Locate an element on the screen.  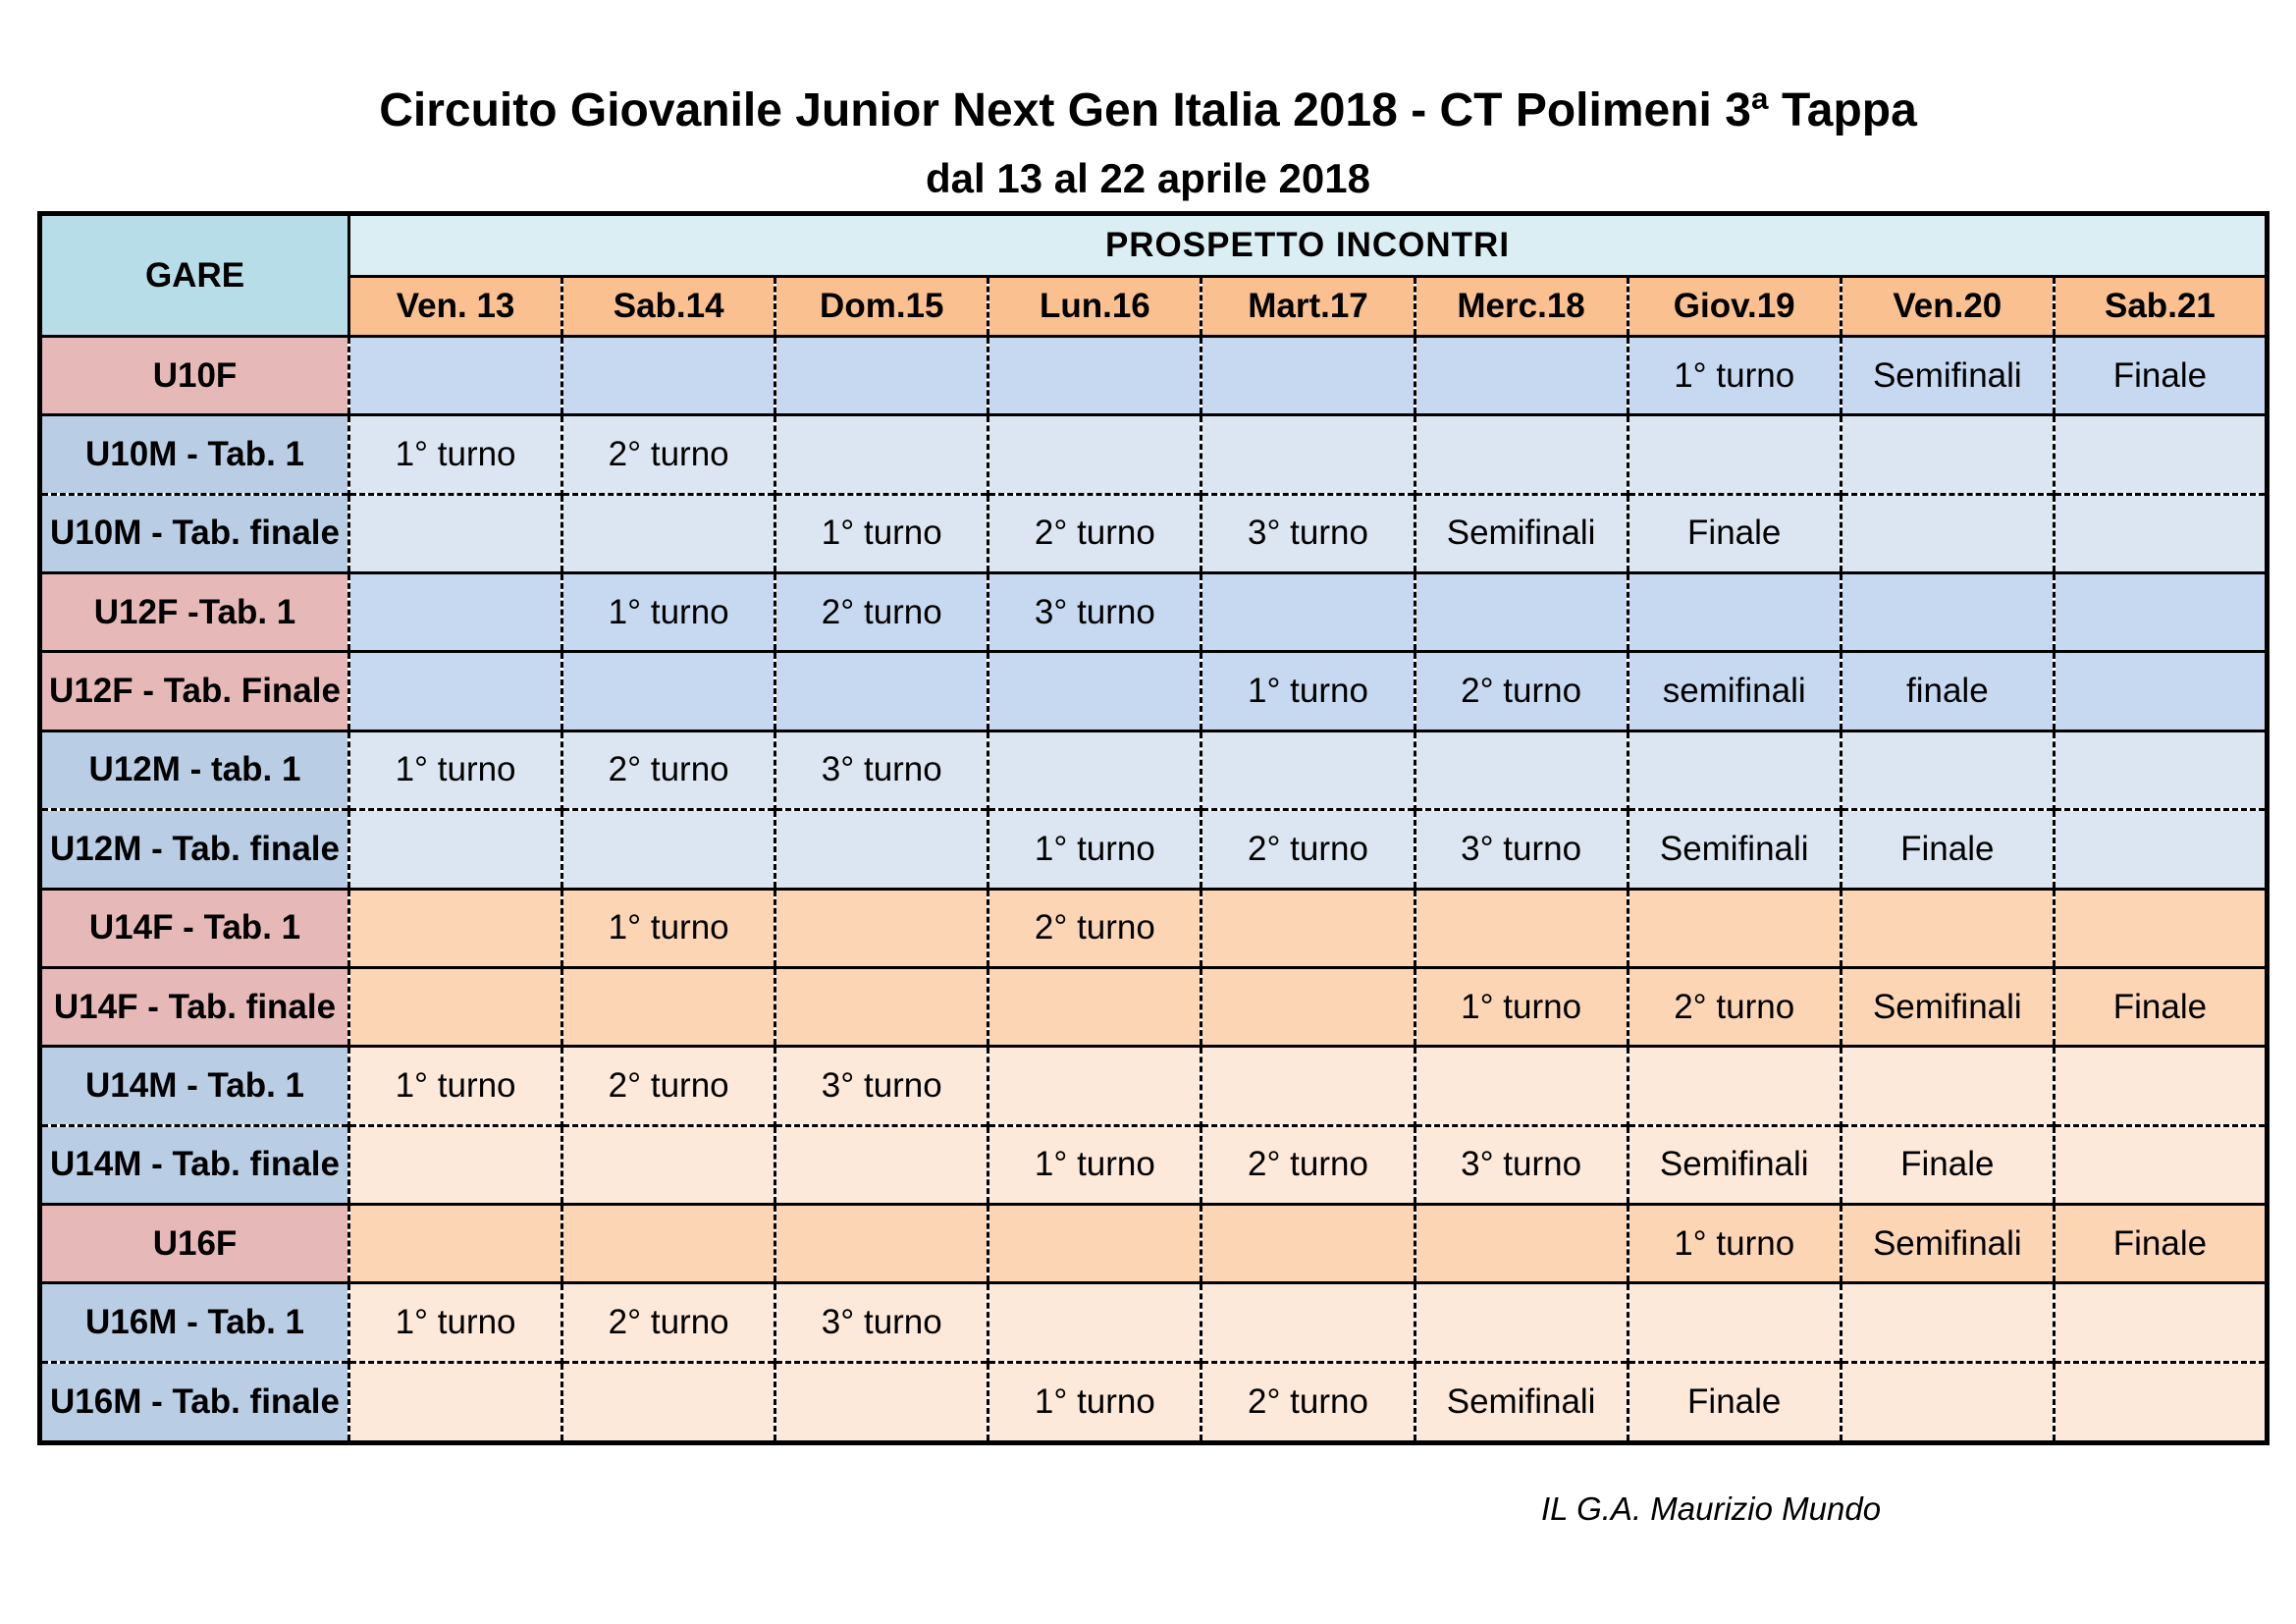
race-label: U12M - Tab. finale is located at coordinates (194, 849).